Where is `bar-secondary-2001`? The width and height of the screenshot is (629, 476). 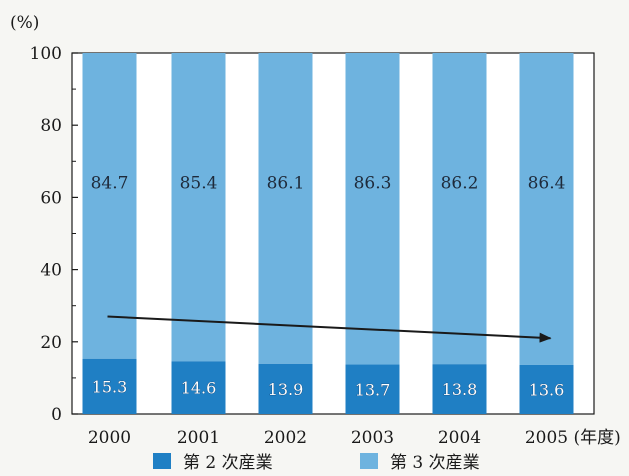 bar-secondary-2001 is located at coordinates (198, 387).